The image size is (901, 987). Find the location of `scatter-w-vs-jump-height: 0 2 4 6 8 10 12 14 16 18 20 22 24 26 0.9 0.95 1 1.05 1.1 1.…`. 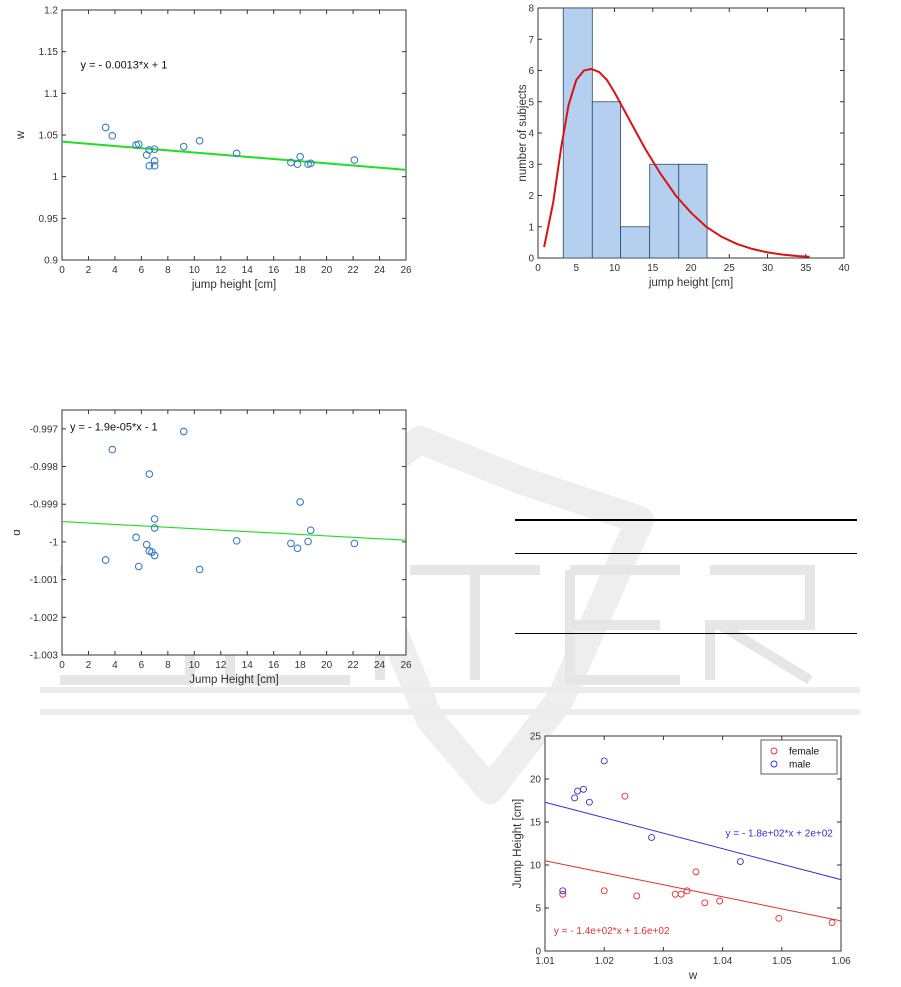

scatter-w-vs-jump-height: 0 2 4 6 8 10 12 14 16 18 20 22 24 26 0.9 0.95 1 1.05 1.1 1.… is located at coordinates (214, 150).